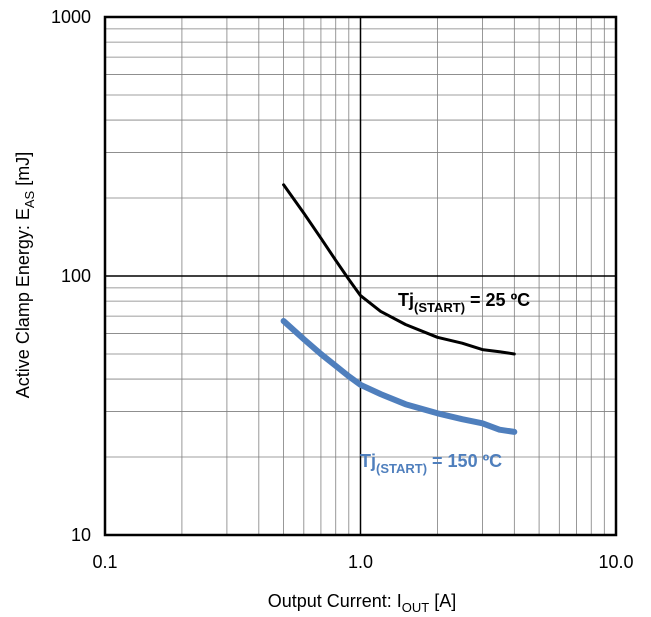 This screenshot has width=651, height=617. Describe the element at coordinates (399, 269) in the screenshot. I see `series-line-25c` at that location.